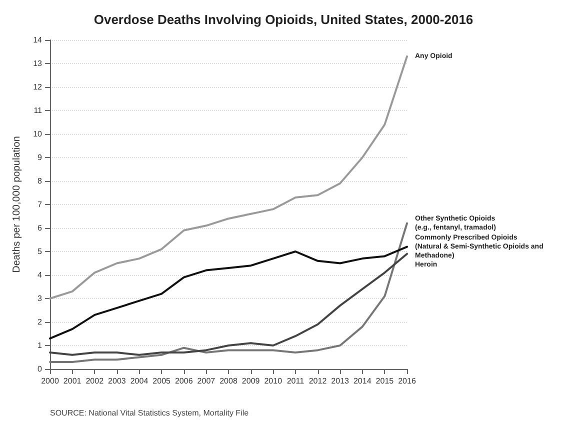  I want to click on y-tick-label: 2, so click(40, 322).